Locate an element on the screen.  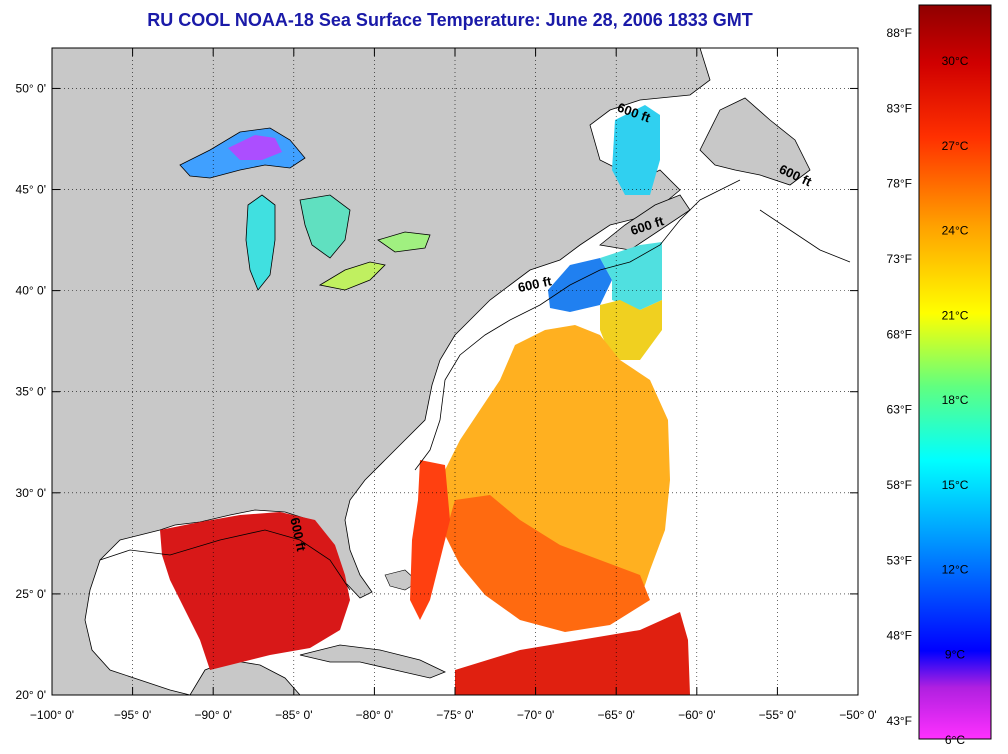
colorbar-f-label: 58°F is located at coordinates (899, 485).